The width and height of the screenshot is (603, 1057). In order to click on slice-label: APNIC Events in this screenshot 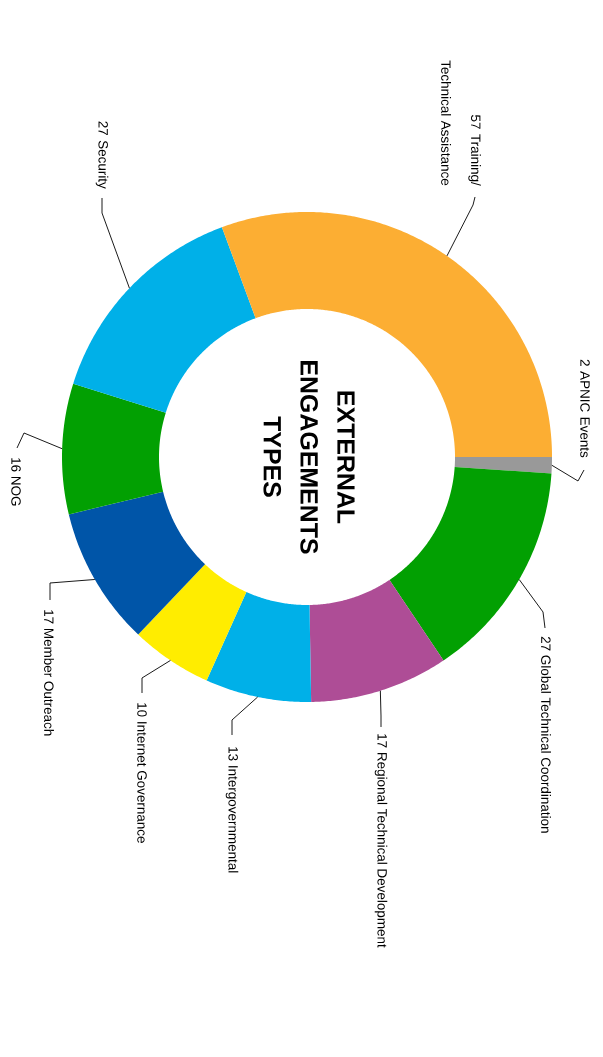, I will do `click(585, 414)`.